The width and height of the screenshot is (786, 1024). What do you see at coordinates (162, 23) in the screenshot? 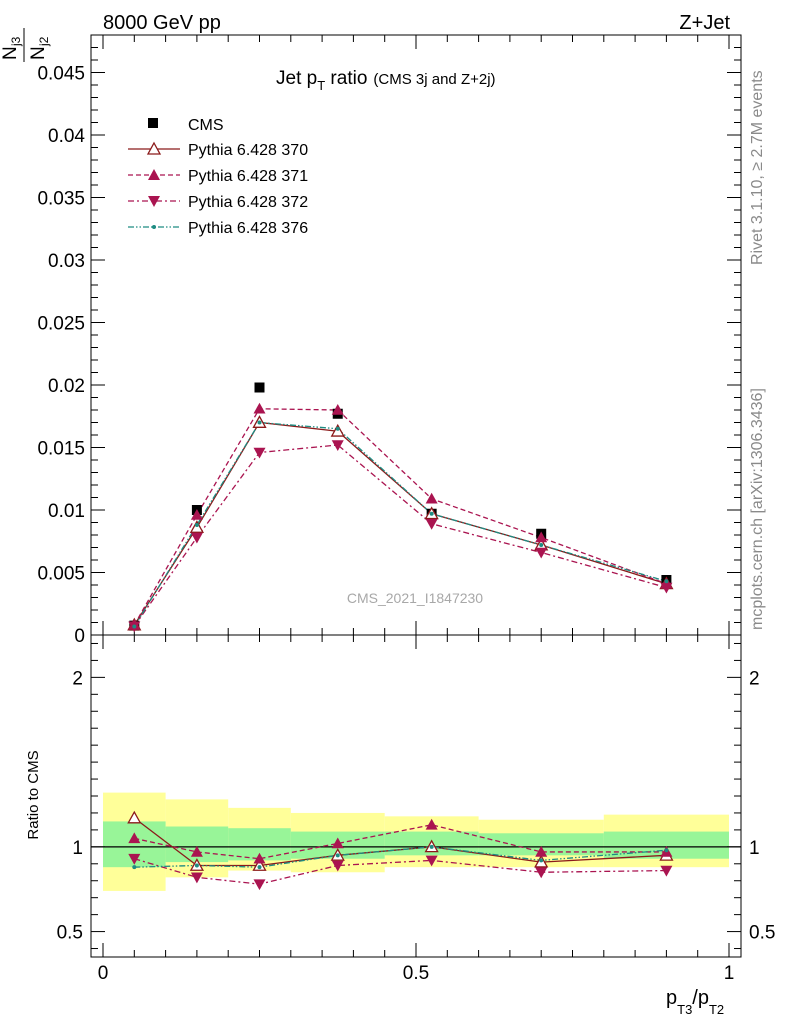
I see `header-left: 8000 GeV pp` at bounding box center [162, 23].